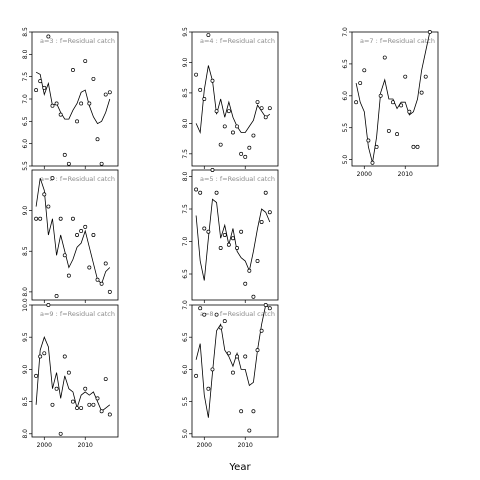 The height and width of the screenshot is (480, 480). I want to click on panel-strip-label: a=9 : f=Residual catch, so click(77, 314).